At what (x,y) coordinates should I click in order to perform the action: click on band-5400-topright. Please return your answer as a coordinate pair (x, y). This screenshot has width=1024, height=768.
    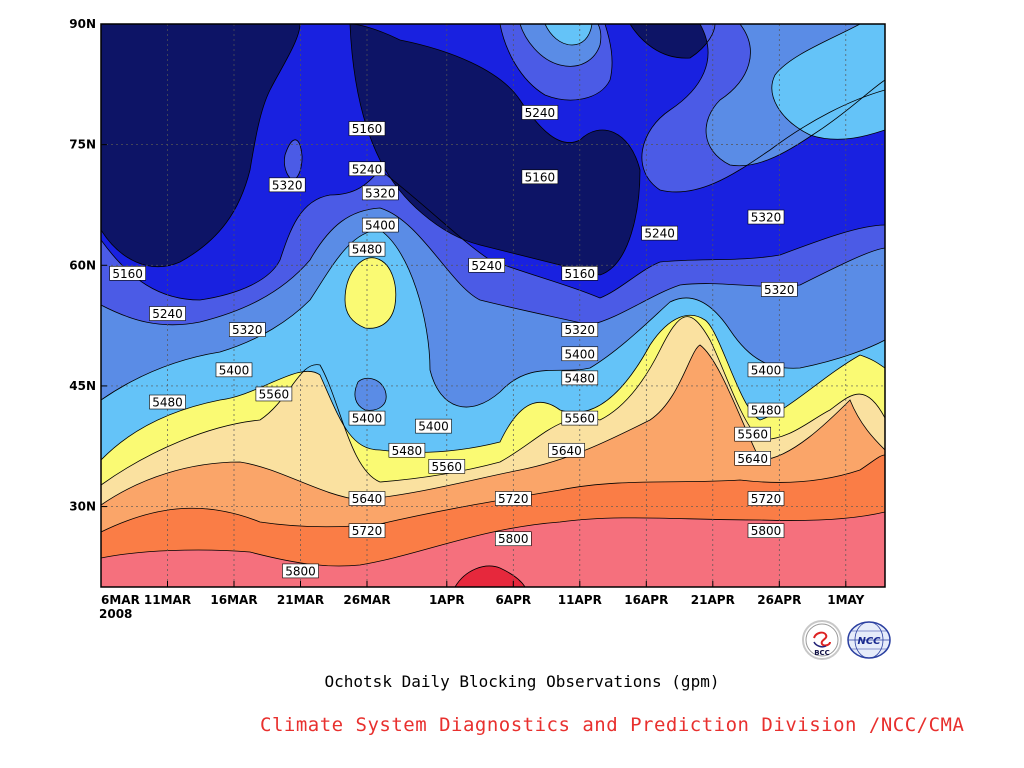
    Looking at the image, I should click on (828, 82).